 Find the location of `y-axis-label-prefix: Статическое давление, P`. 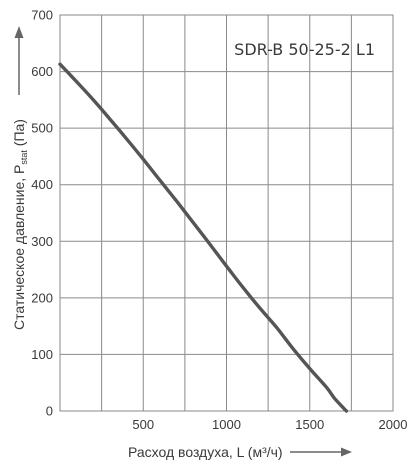

y-axis-label-prefix: Статическое давление, P is located at coordinates (19, 247).